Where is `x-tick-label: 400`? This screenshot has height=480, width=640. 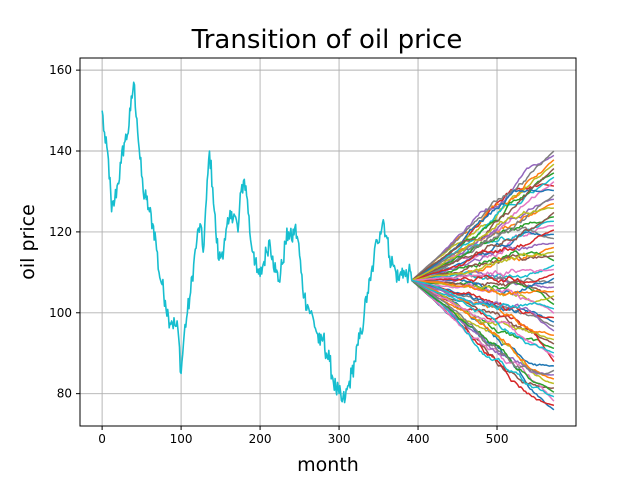 x-tick-label: 400 is located at coordinates (418, 439).